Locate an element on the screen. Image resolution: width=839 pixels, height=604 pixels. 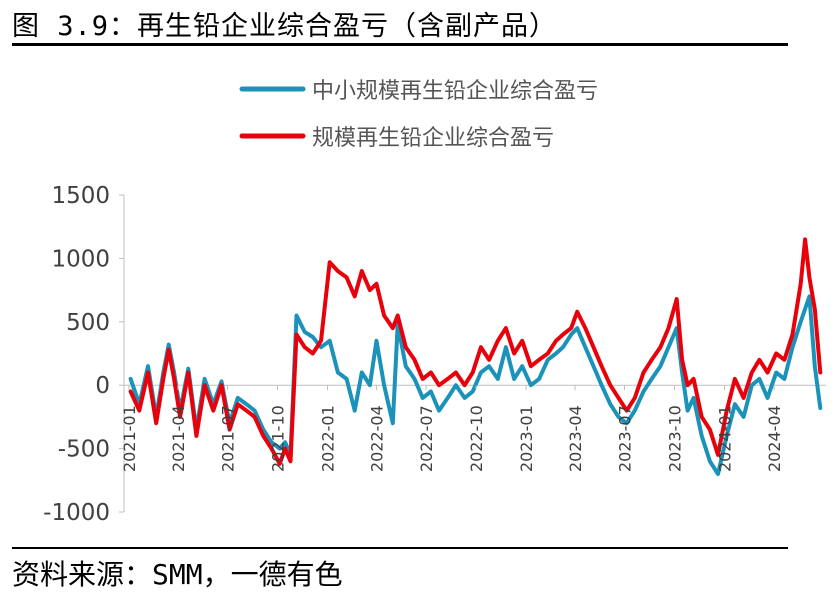
x-tick-label: 2021-07 is located at coordinates (227, 438).